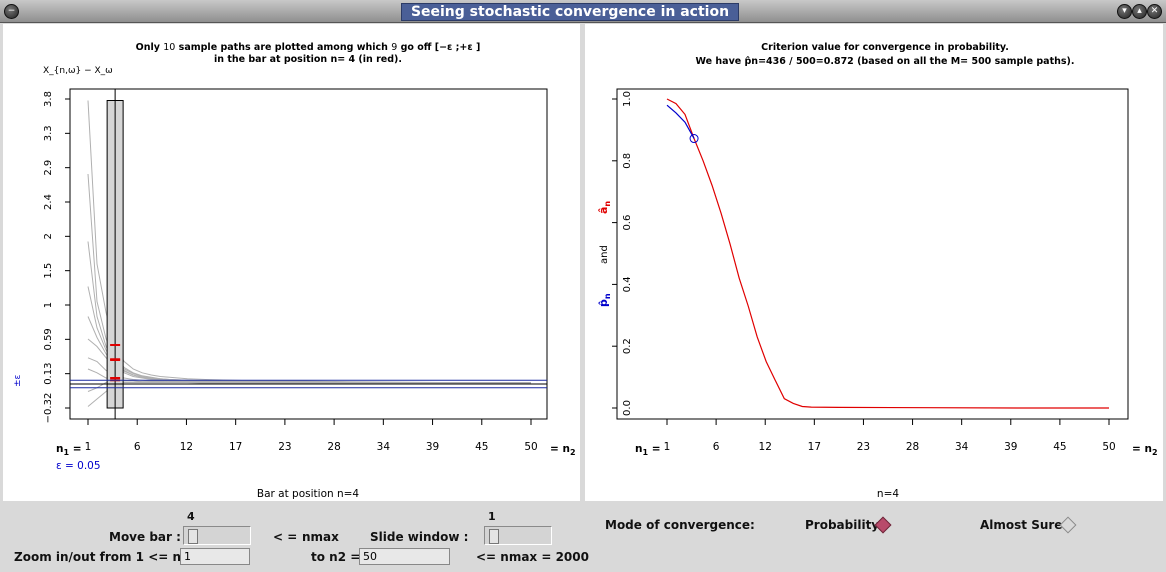  I want to click on n2-input: 50, so click(404, 556).